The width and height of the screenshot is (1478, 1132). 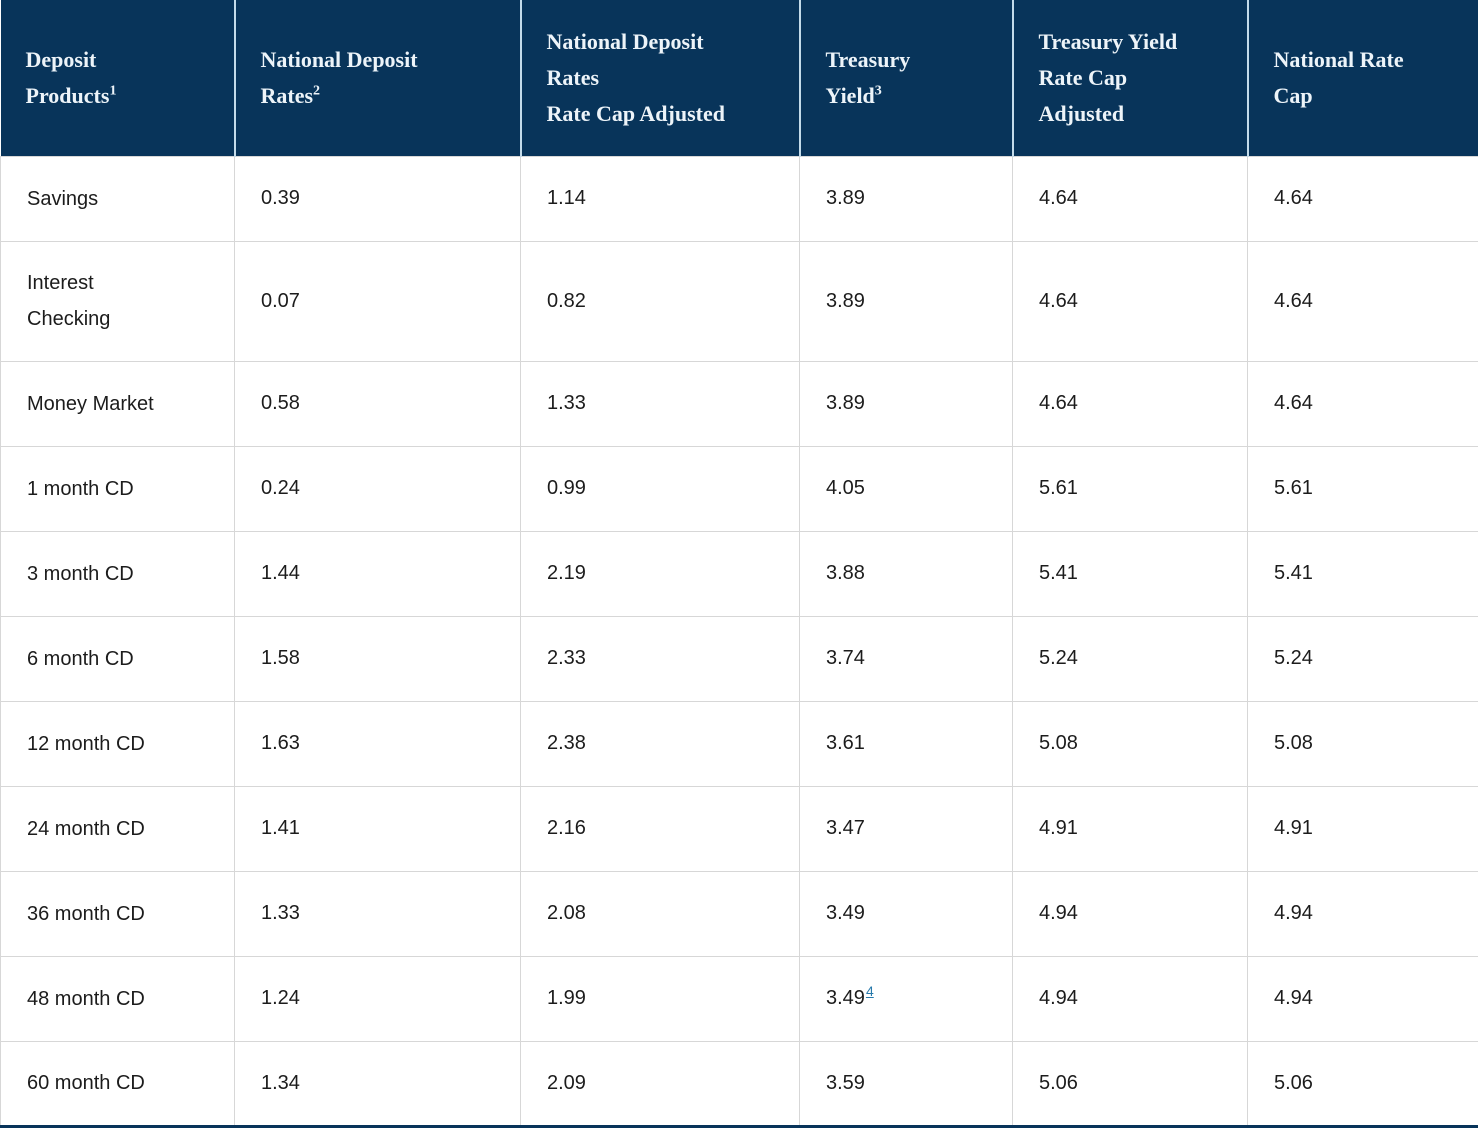 What do you see at coordinates (377, 743) in the screenshot?
I see `cell-value: 1.63` at bounding box center [377, 743].